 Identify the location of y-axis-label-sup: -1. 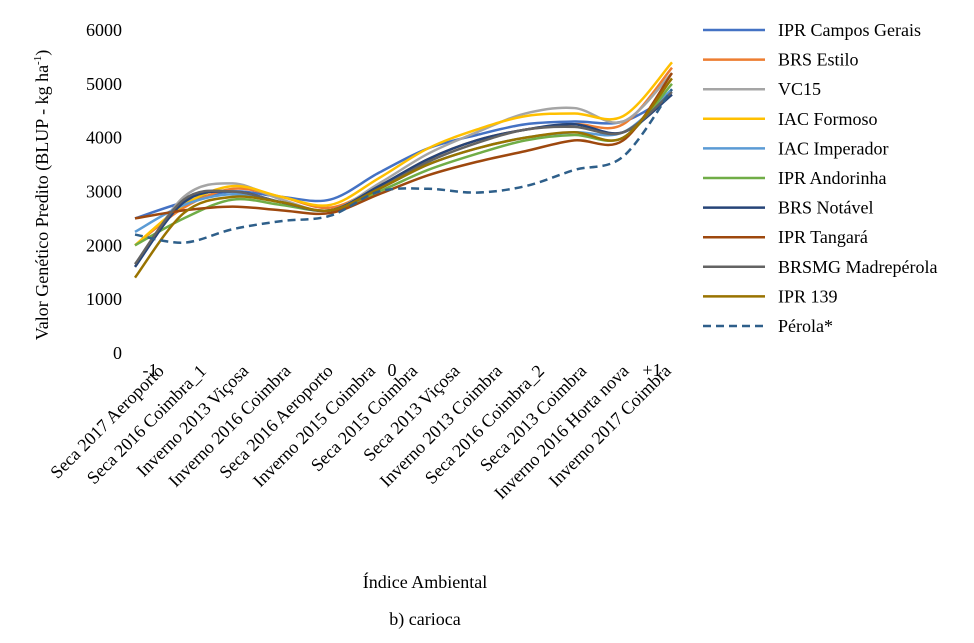
(38, 60).